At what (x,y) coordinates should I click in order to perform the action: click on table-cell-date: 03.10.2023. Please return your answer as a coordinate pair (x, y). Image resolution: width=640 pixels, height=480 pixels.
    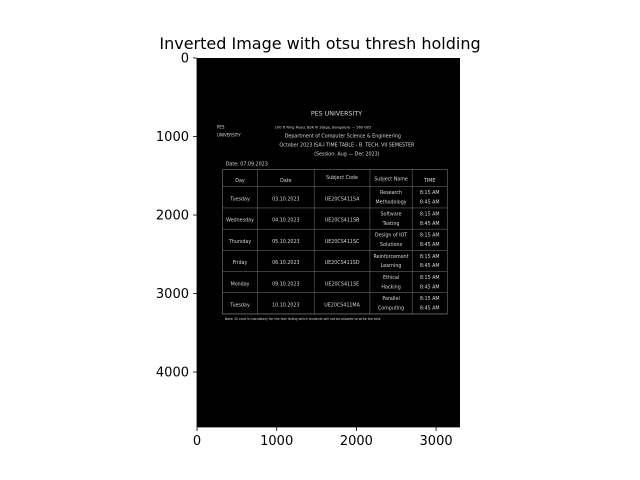
    Looking at the image, I should click on (285, 199).